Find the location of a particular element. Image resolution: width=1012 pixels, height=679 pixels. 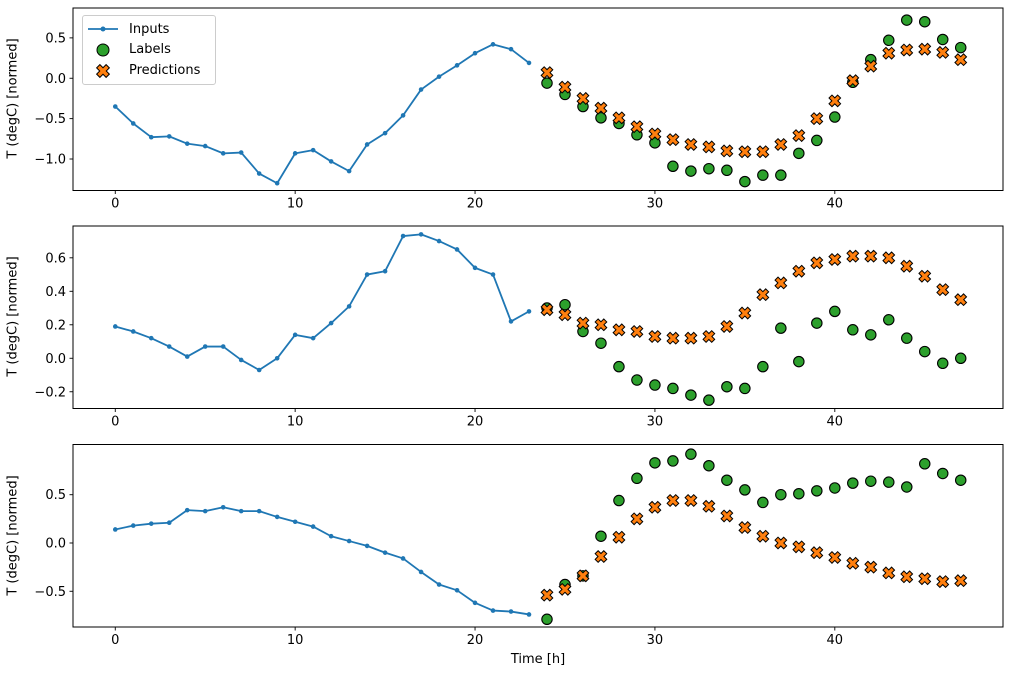

legend-item-predictions: Predictions is located at coordinates (149, 71).